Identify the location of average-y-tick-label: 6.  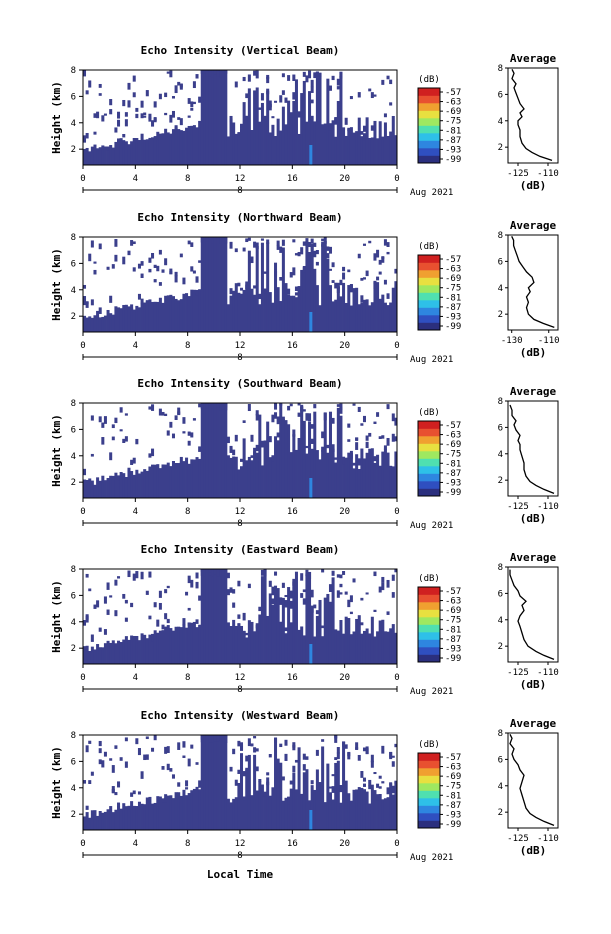
(500, 95).